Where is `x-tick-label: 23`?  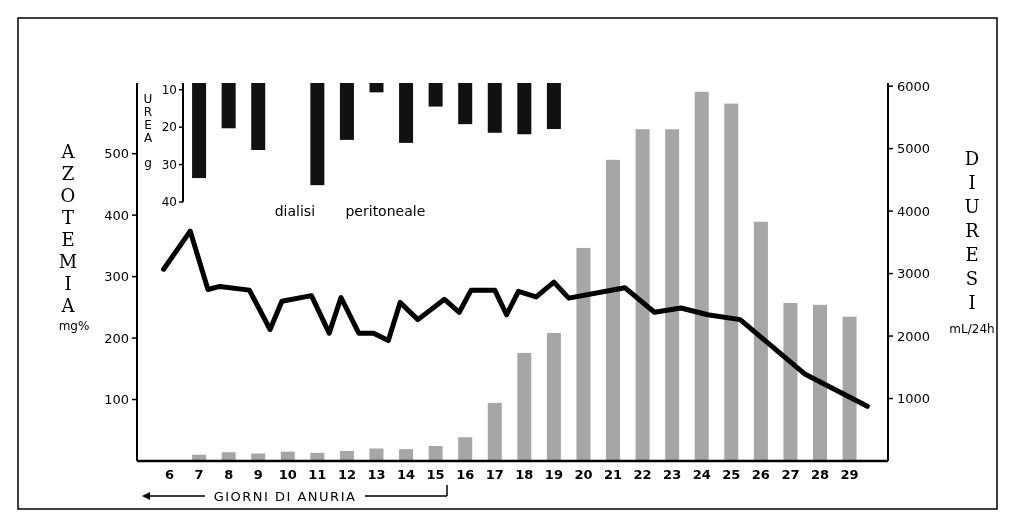 x-tick-label: 23 is located at coordinates (672, 474).